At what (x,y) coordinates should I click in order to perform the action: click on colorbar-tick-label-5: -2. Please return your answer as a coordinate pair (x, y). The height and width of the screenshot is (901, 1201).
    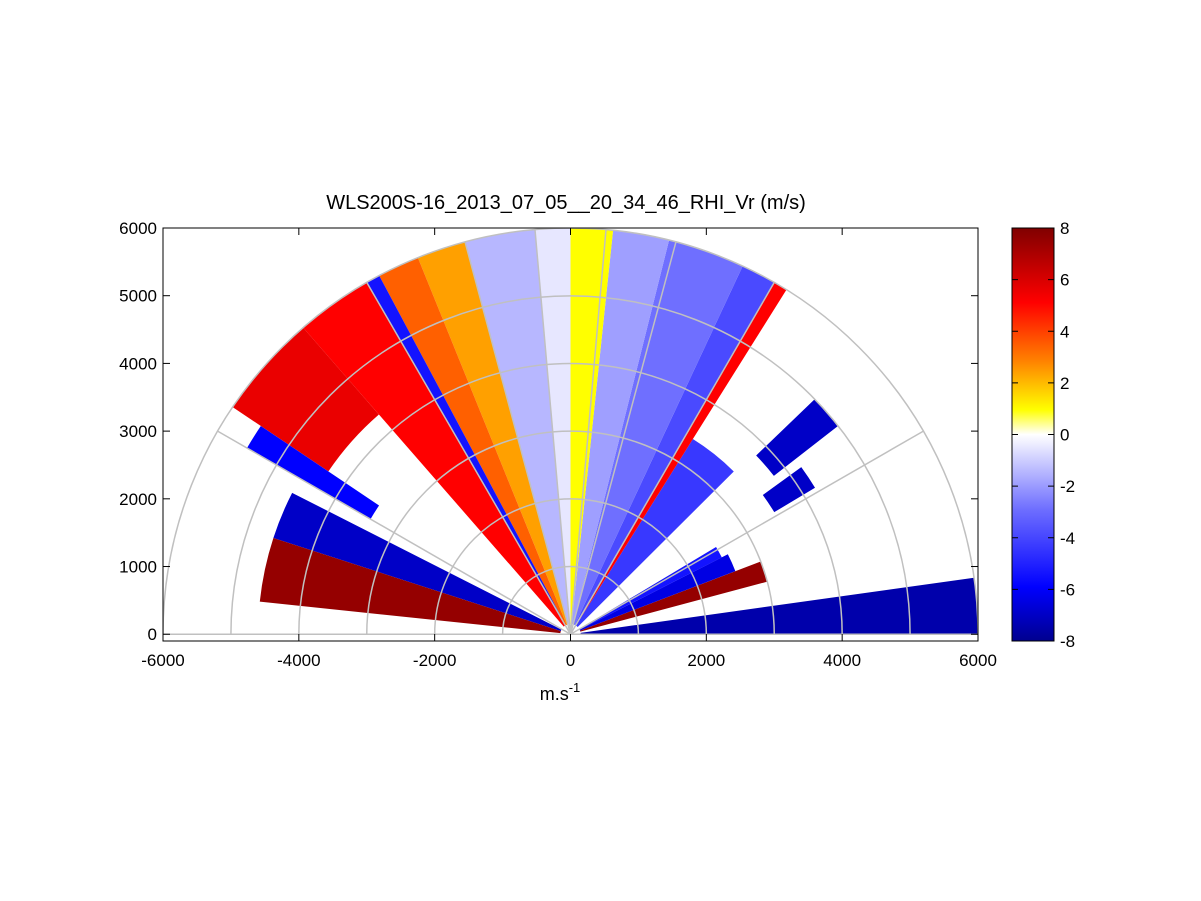
    Looking at the image, I should click on (1067, 486).